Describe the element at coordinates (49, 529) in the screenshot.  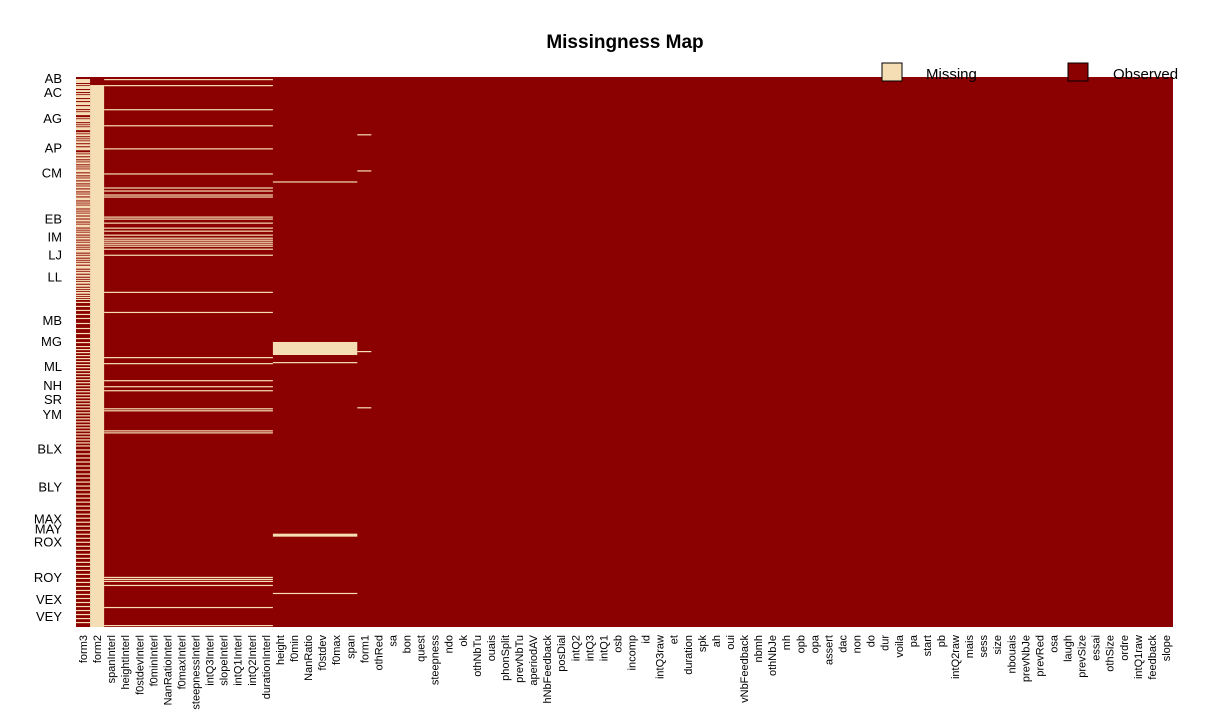
I see `y-tick-label: MAY` at that location.